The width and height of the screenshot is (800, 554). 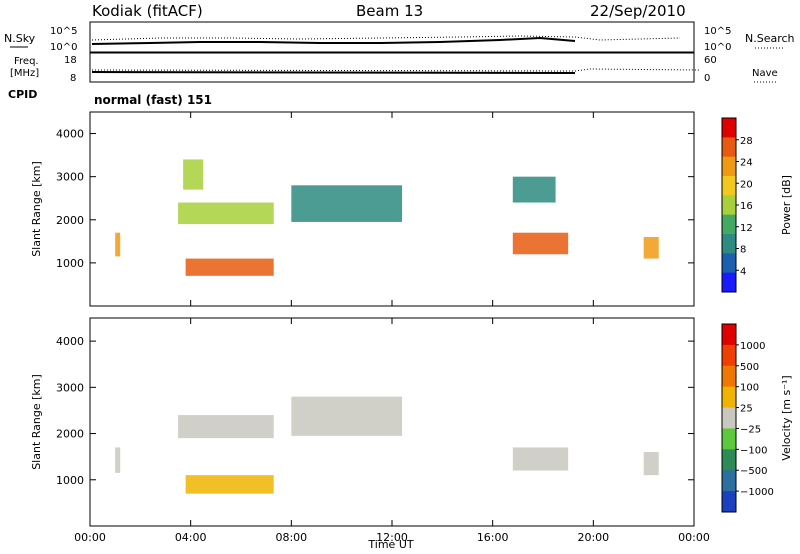 I want to click on colorbar-tick-label: 100, so click(x=749, y=388).